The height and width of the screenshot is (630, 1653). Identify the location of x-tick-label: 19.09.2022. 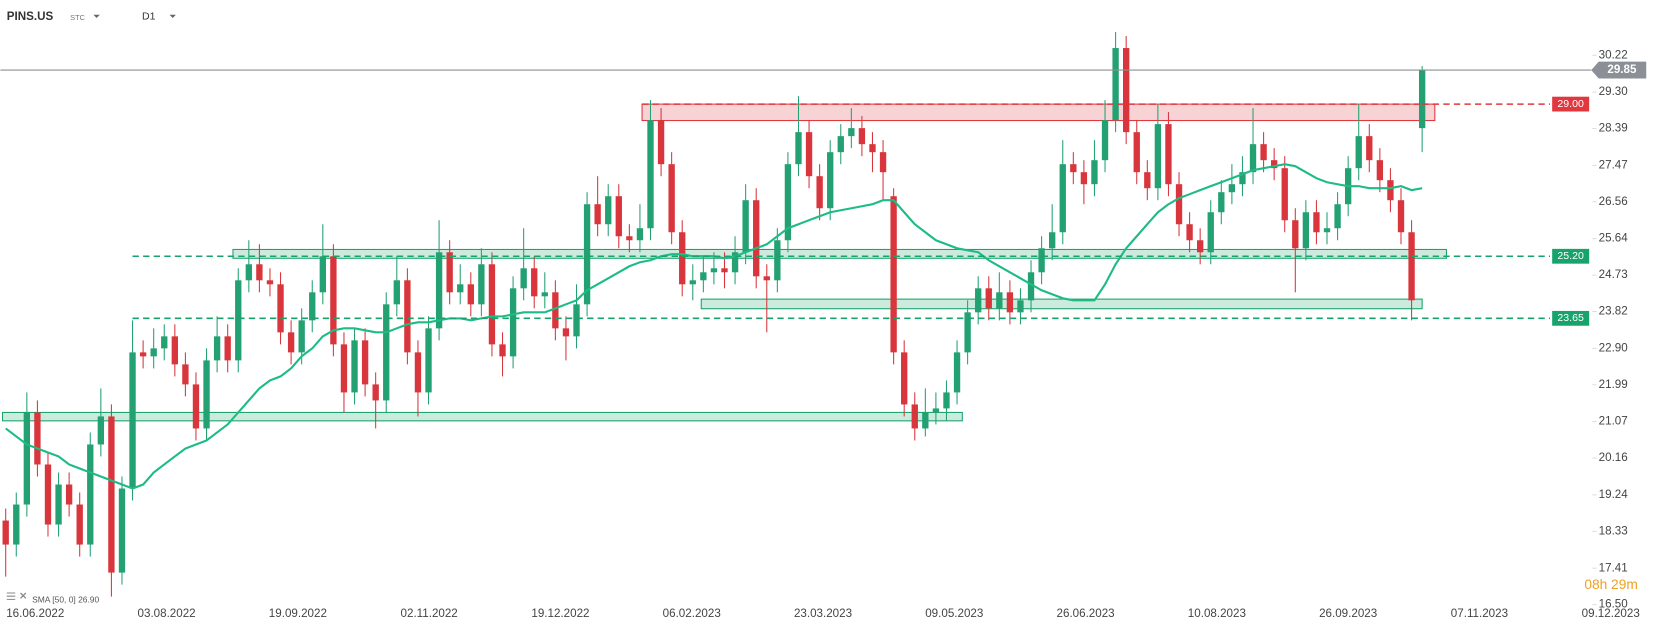
(298, 613).